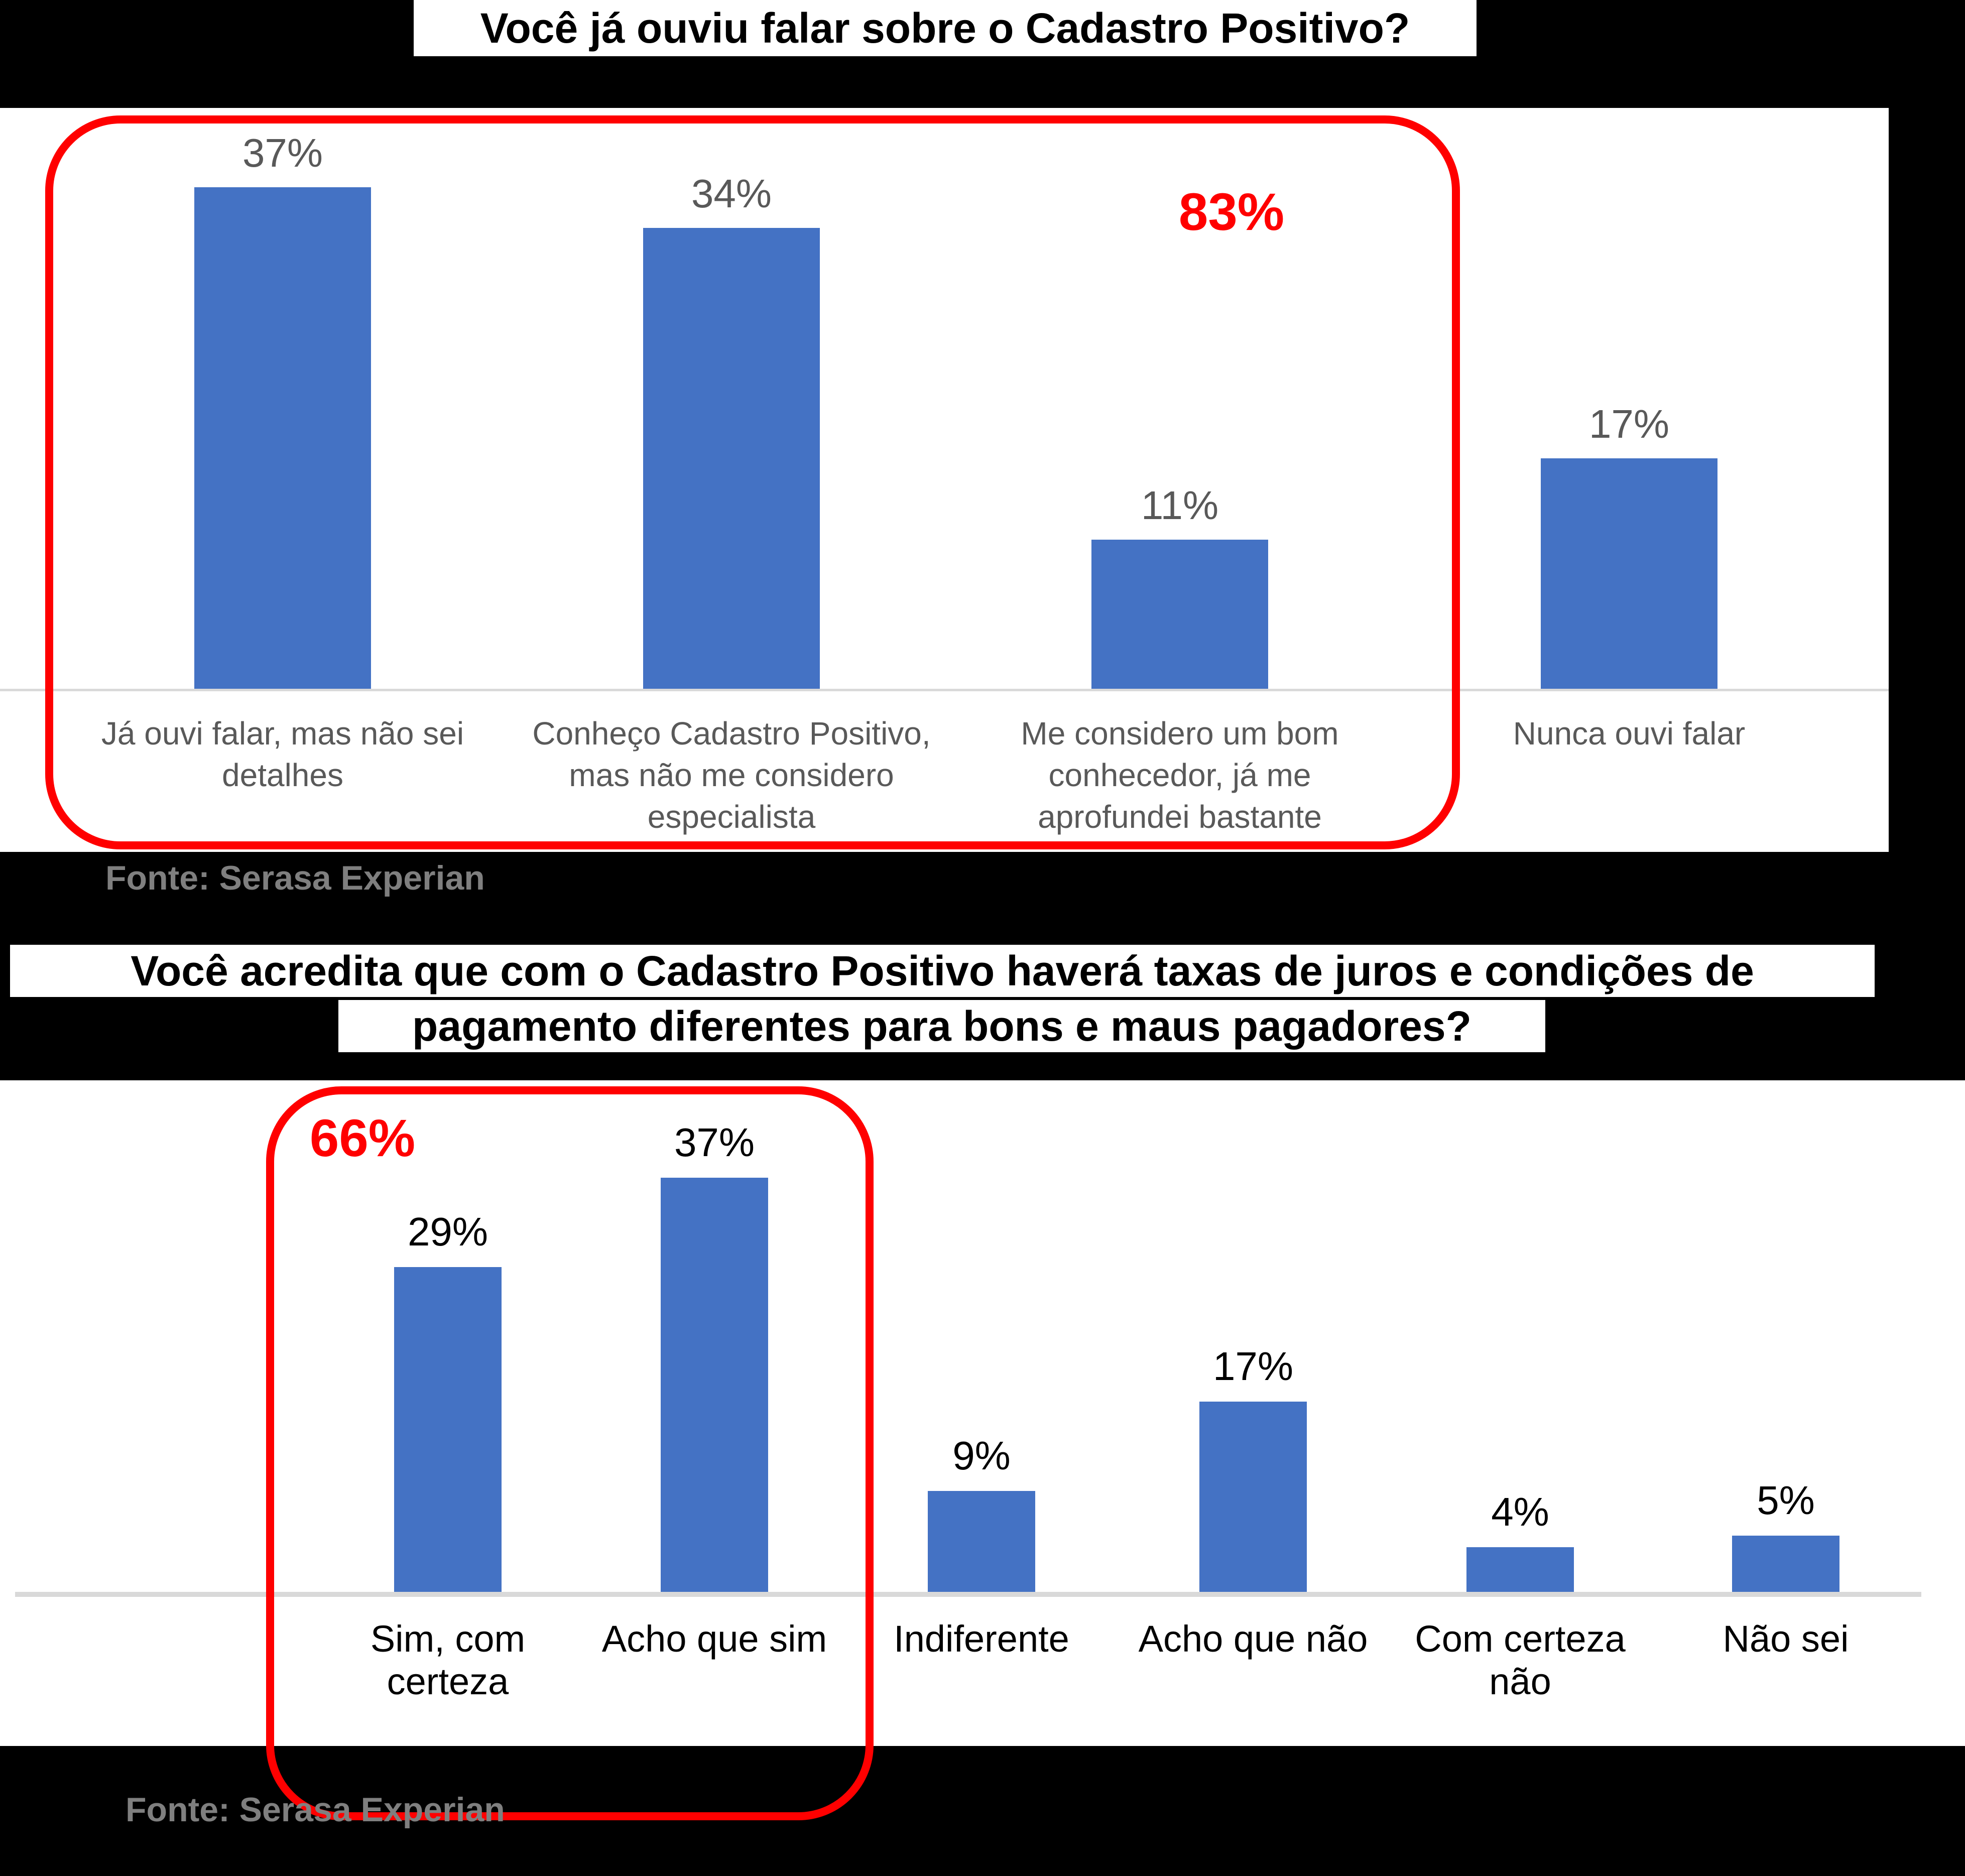 This screenshot has width=1965, height=1876. What do you see at coordinates (1786, 1500) in the screenshot?
I see `chart2-value-label-6: 5%` at bounding box center [1786, 1500].